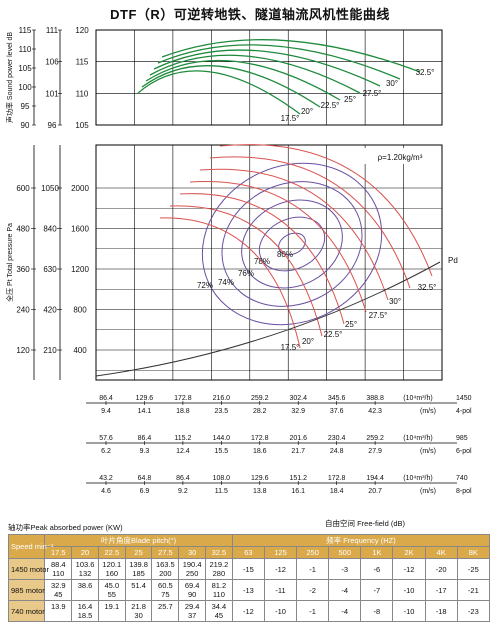 This screenshot has height=637, width=500. Describe the element at coordinates (365, 523) in the screenshot. I see `free-field-label: 自由空间 Free-field (dB)` at that location.